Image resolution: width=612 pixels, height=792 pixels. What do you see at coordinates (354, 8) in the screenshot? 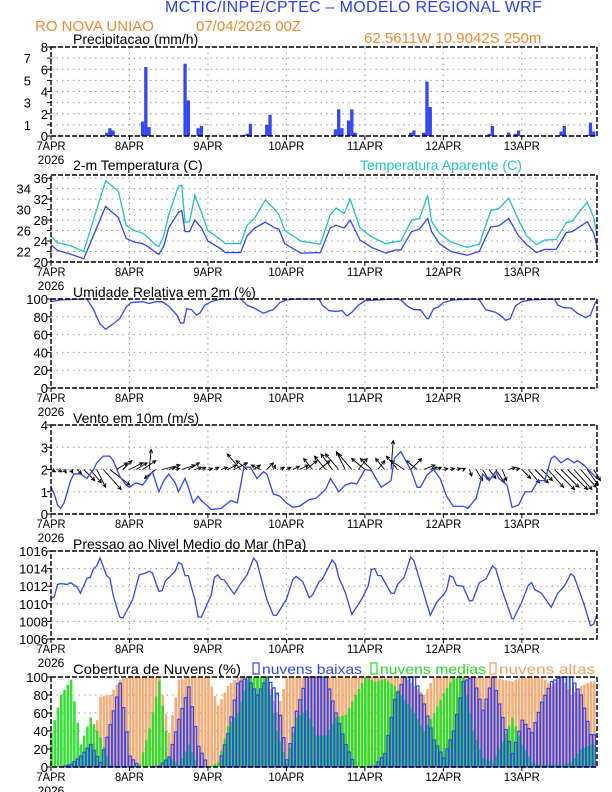
I see `main-title: MCTIC/INPE/CPTEC – MODELO REGIONAL WRF` at bounding box center [354, 8].